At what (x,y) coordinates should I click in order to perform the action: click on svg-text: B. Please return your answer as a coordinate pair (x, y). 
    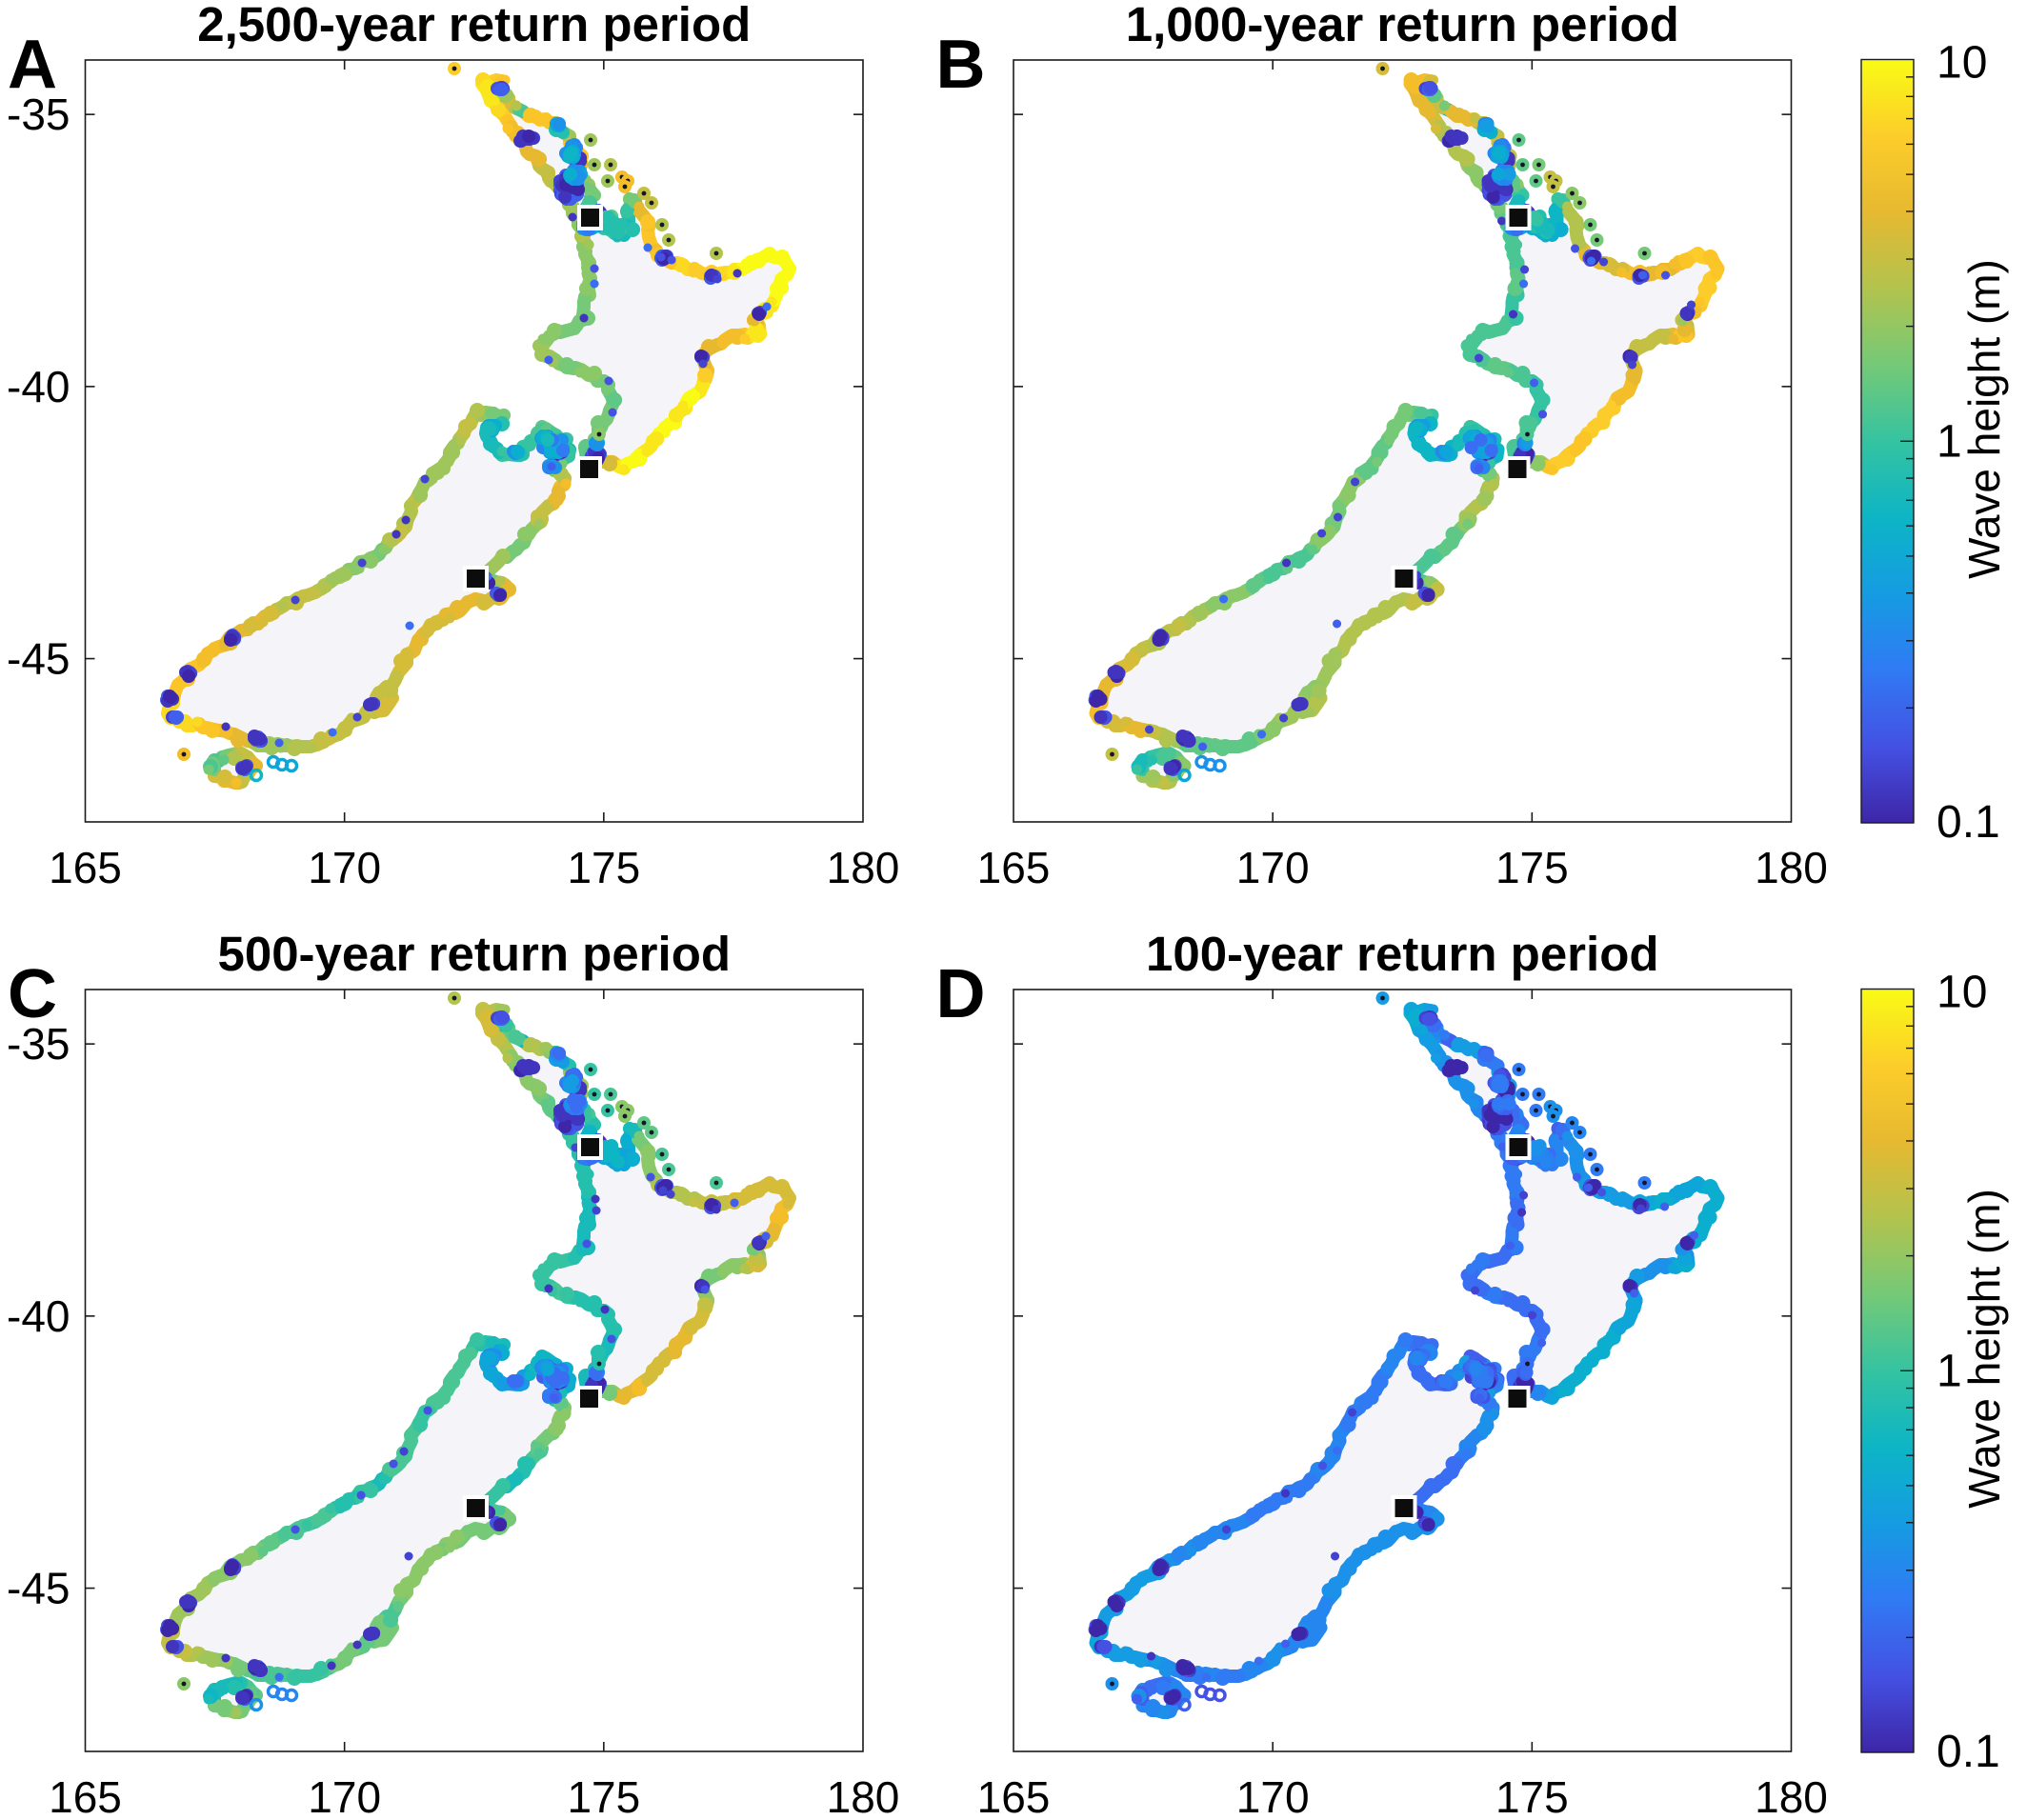
    Looking at the image, I should click on (961, 65).